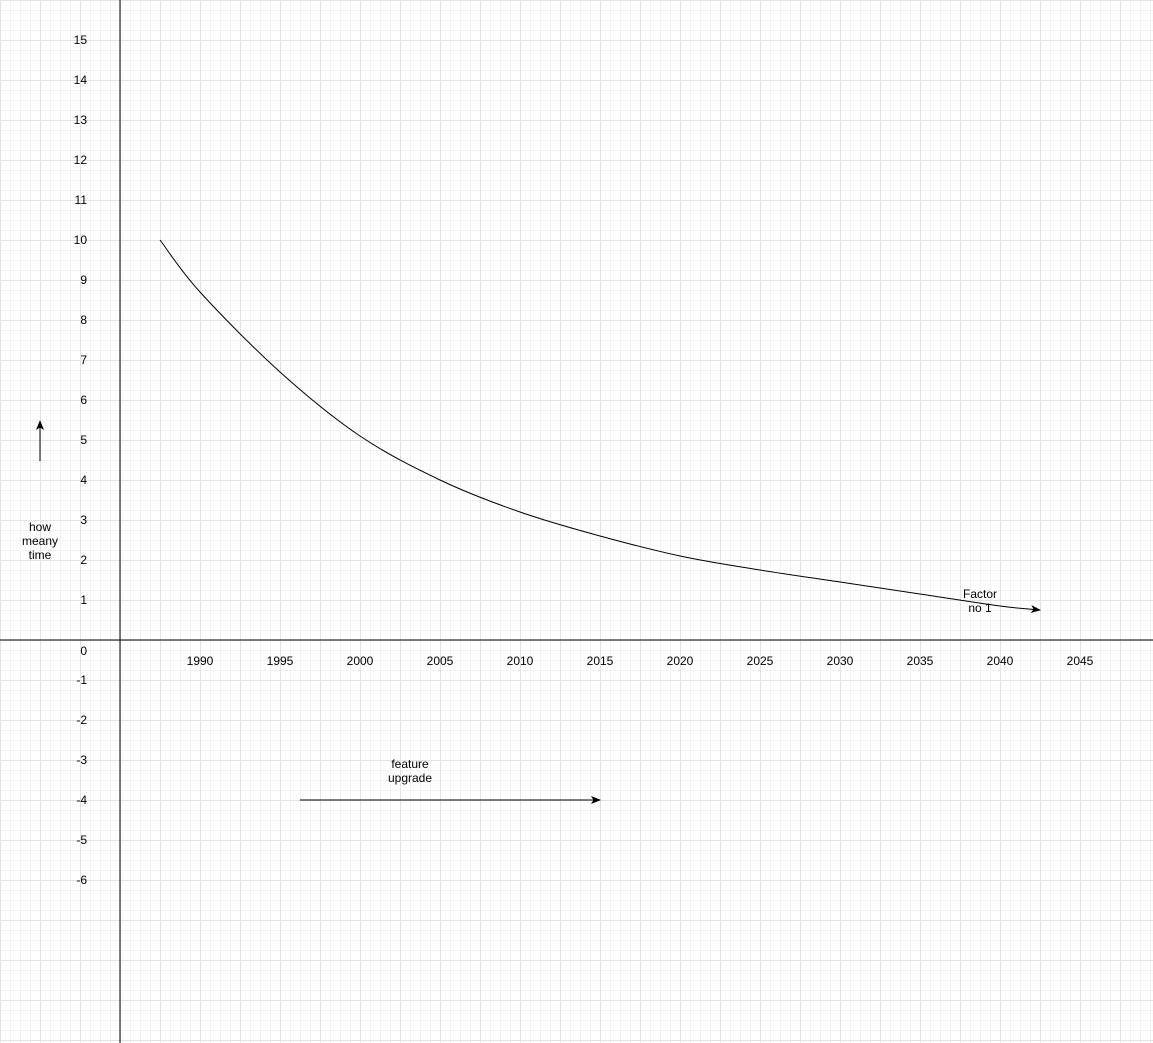  I want to click on y-tick-label: -4, so click(81, 800).